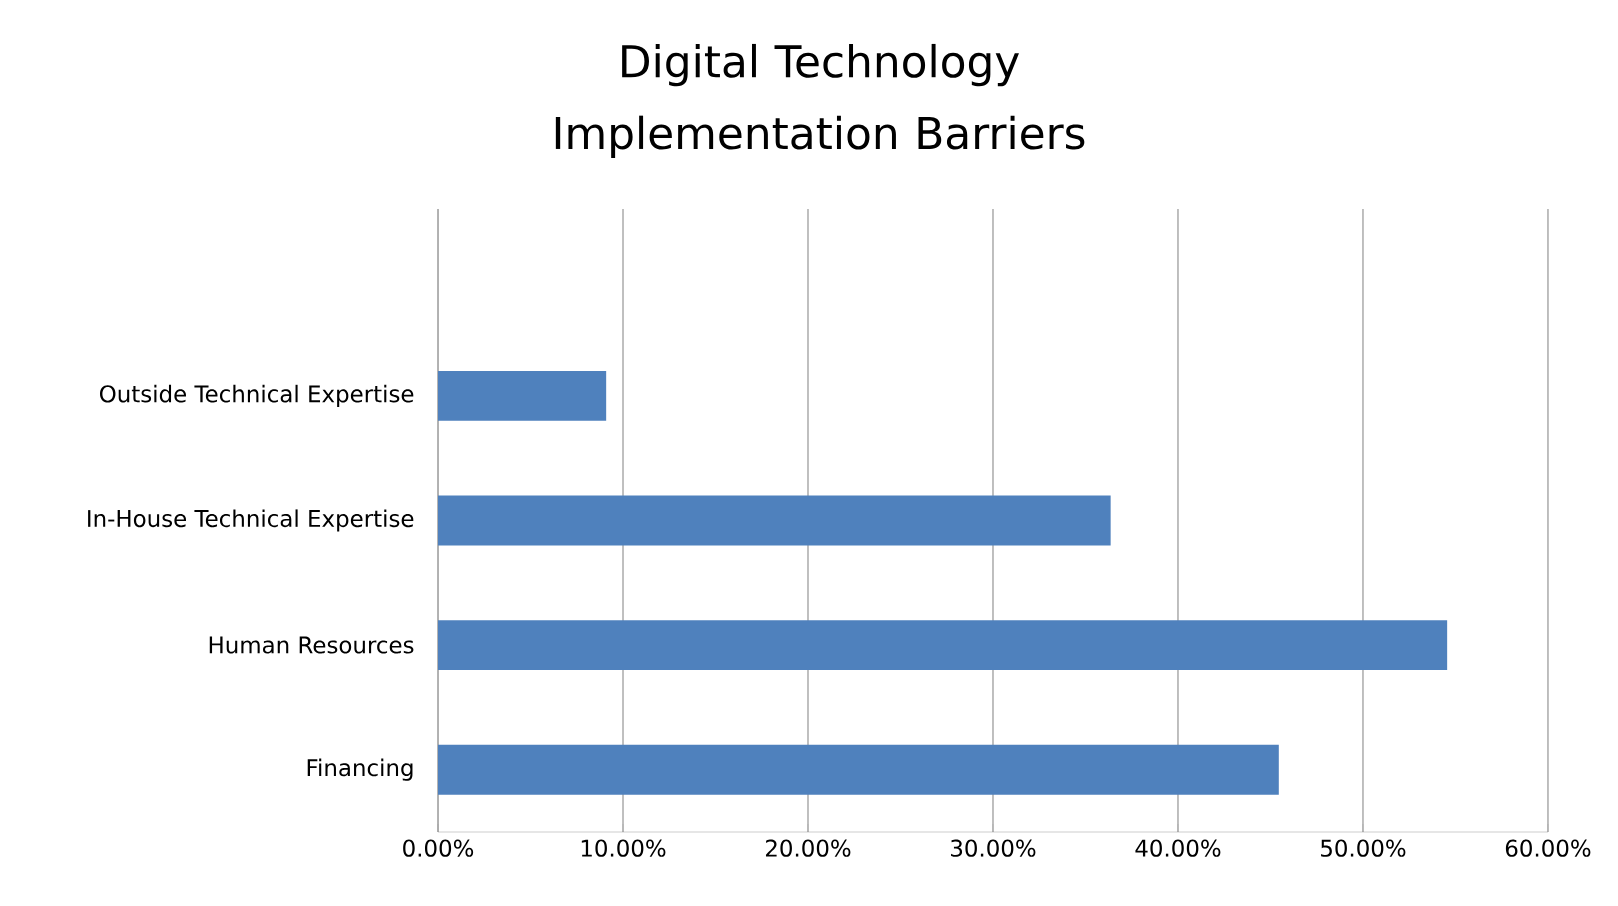 This screenshot has width=1618, height=906. What do you see at coordinates (993, 848) in the screenshot?
I see `x-tick-label: 30.00%` at bounding box center [993, 848].